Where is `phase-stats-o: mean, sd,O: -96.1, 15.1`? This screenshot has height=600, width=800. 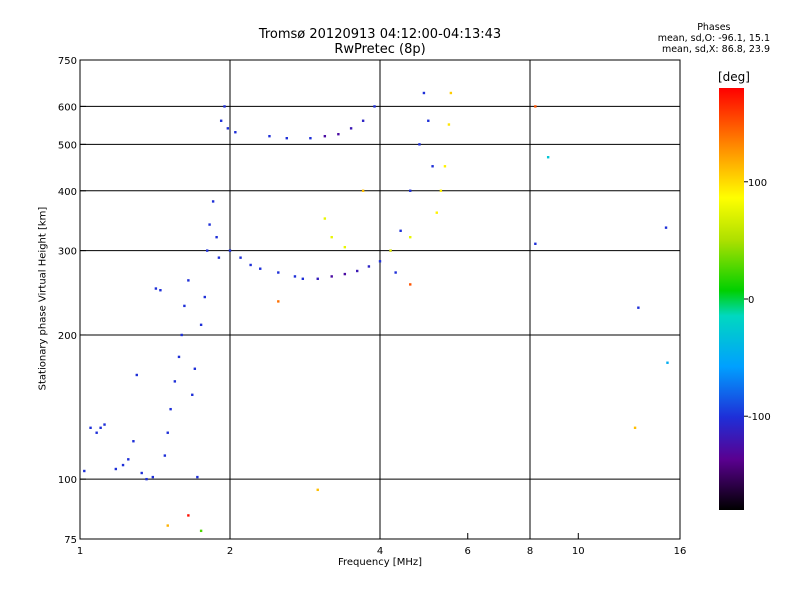 phase-stats-o: mean, sd,O: -96.1, 15.1 is located at coordinates (713, 38).